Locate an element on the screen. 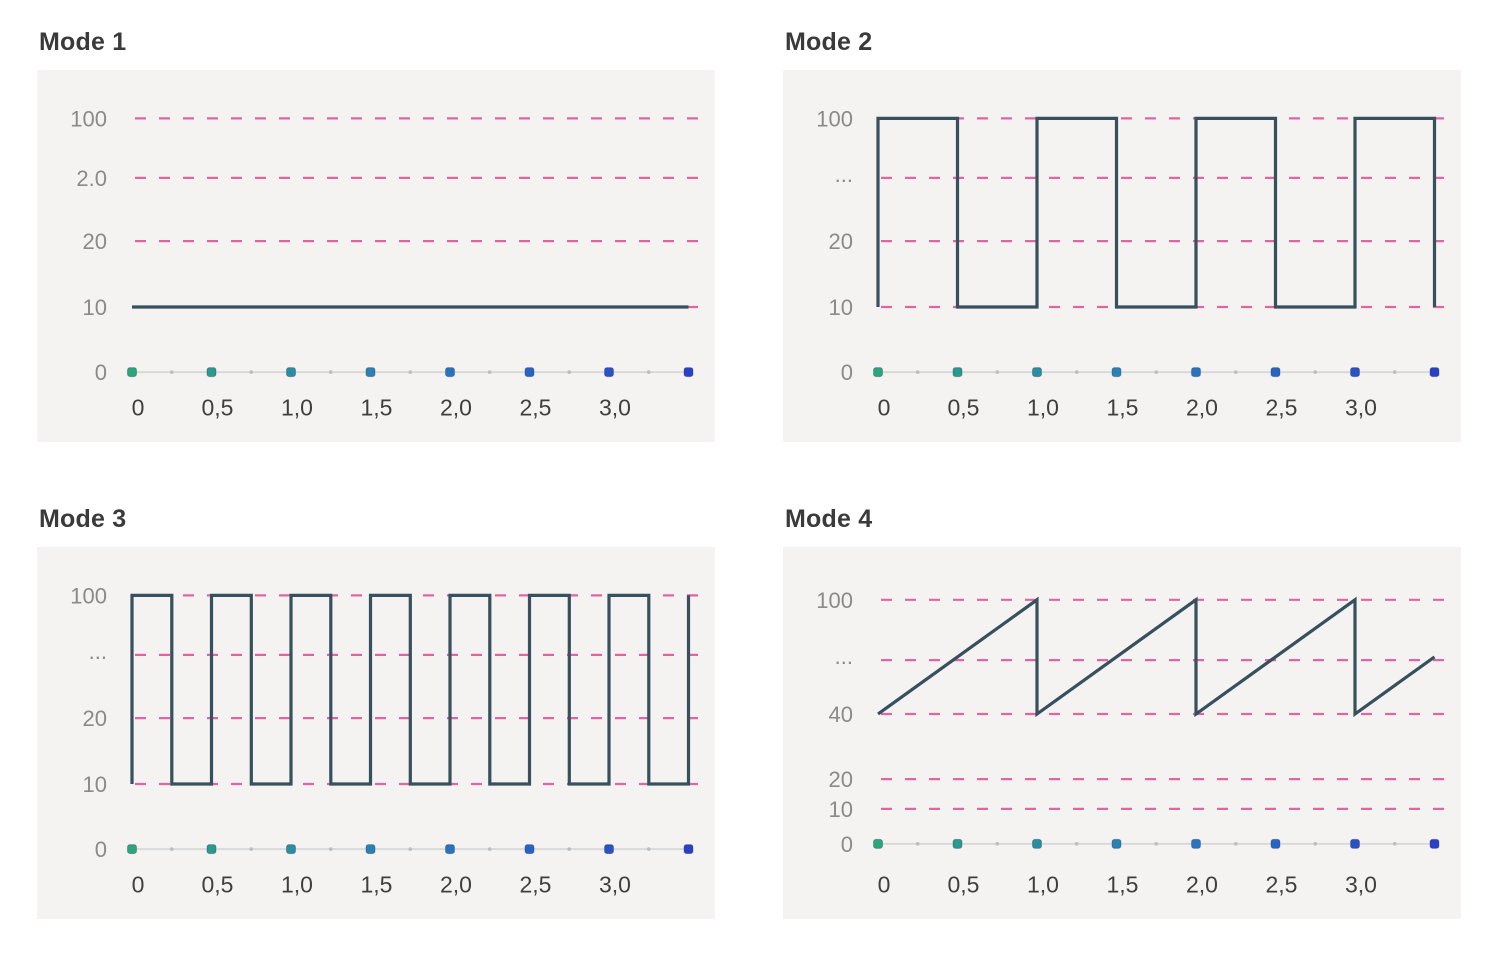  chart-title-mode-4: Mode 4 is located at coordinates (829, 519).